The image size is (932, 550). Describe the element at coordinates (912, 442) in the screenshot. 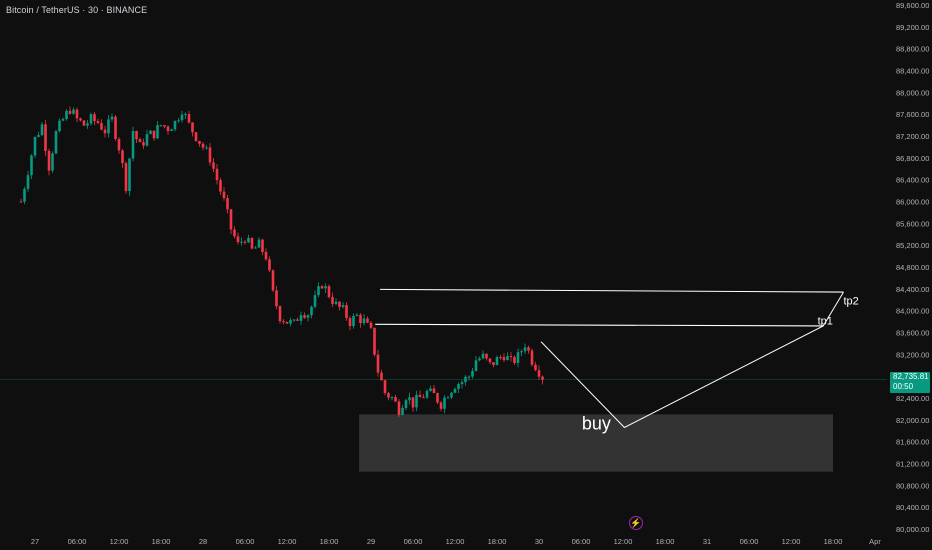

I see `y-tick-label: 81,600.00` at that location.